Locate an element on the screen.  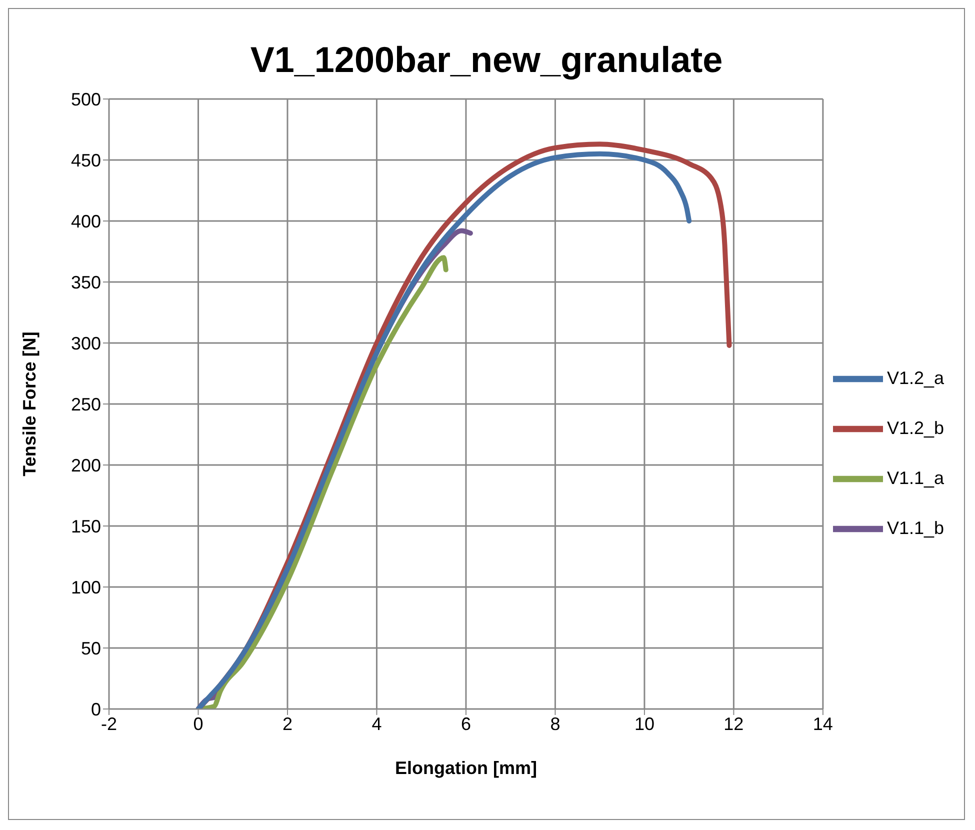
x-tick-label: 0 is located at coordinates (198, 724).